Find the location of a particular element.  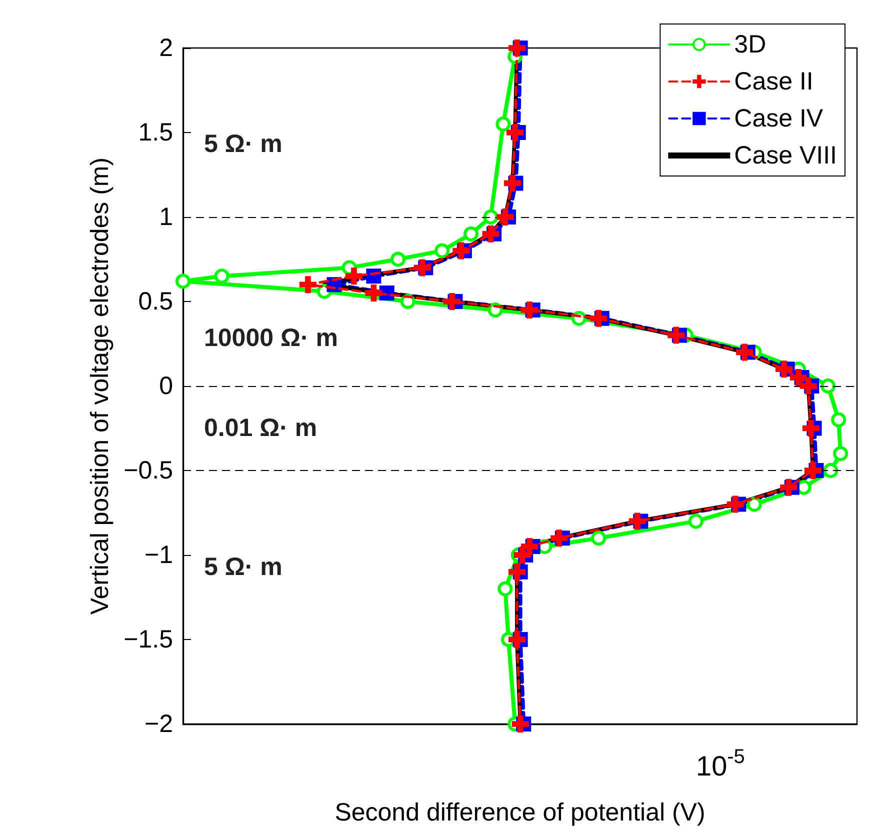

annotation: 10000 Ω· m is located at coordinates (271, 338).